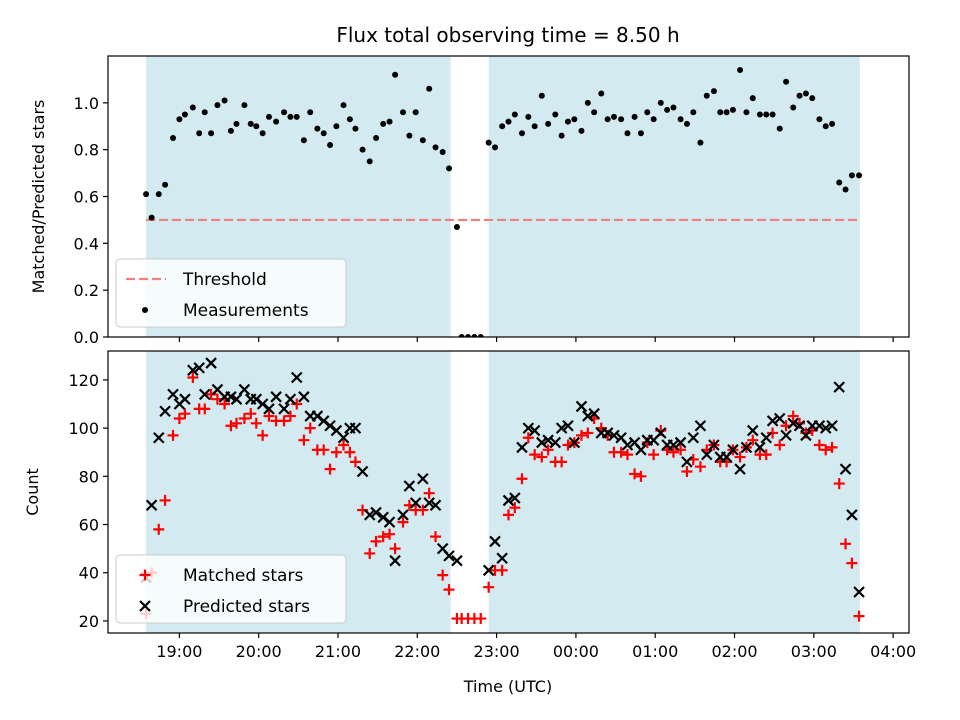  Describe the element at coordinates (814, 651) in the screenshot. I see `x-tick-label: 03:00` at that location.